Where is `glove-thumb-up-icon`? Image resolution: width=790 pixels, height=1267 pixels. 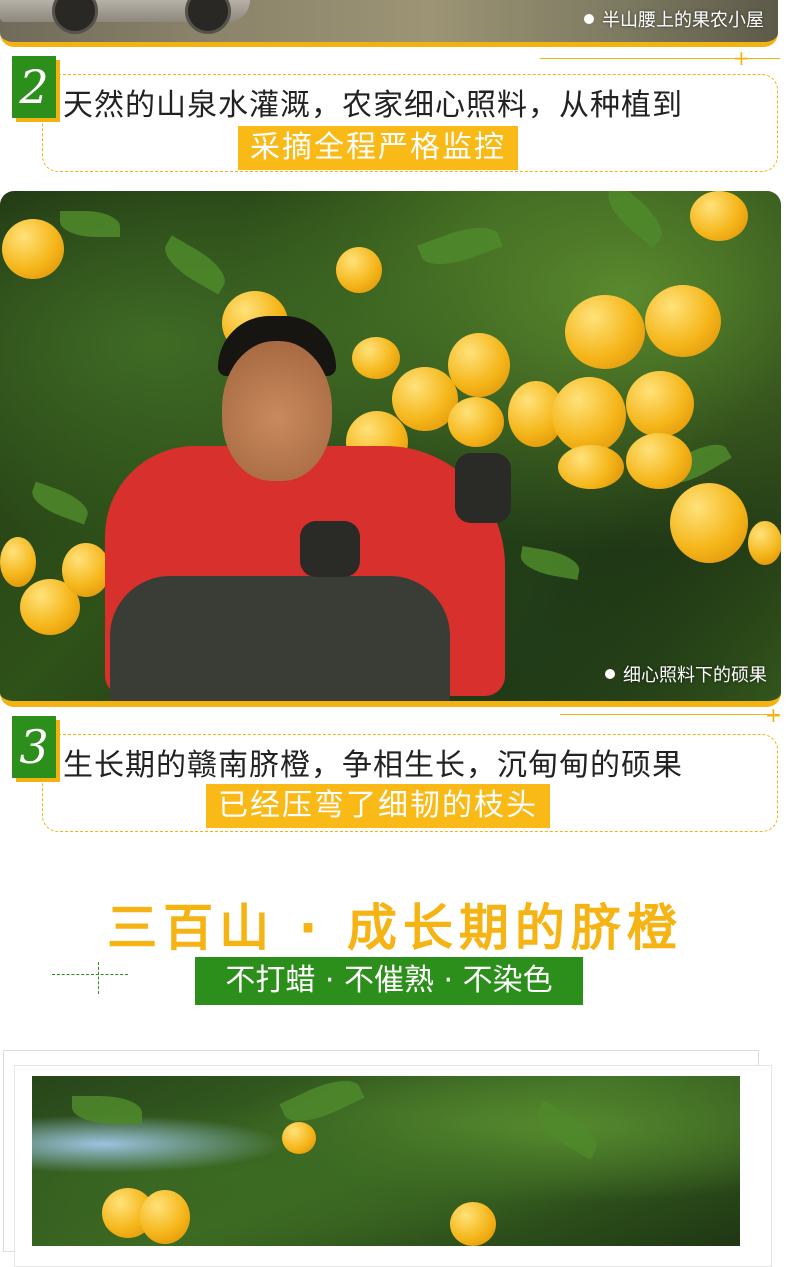
glove-thumb-up-icon is located at coordinates (330, 549).